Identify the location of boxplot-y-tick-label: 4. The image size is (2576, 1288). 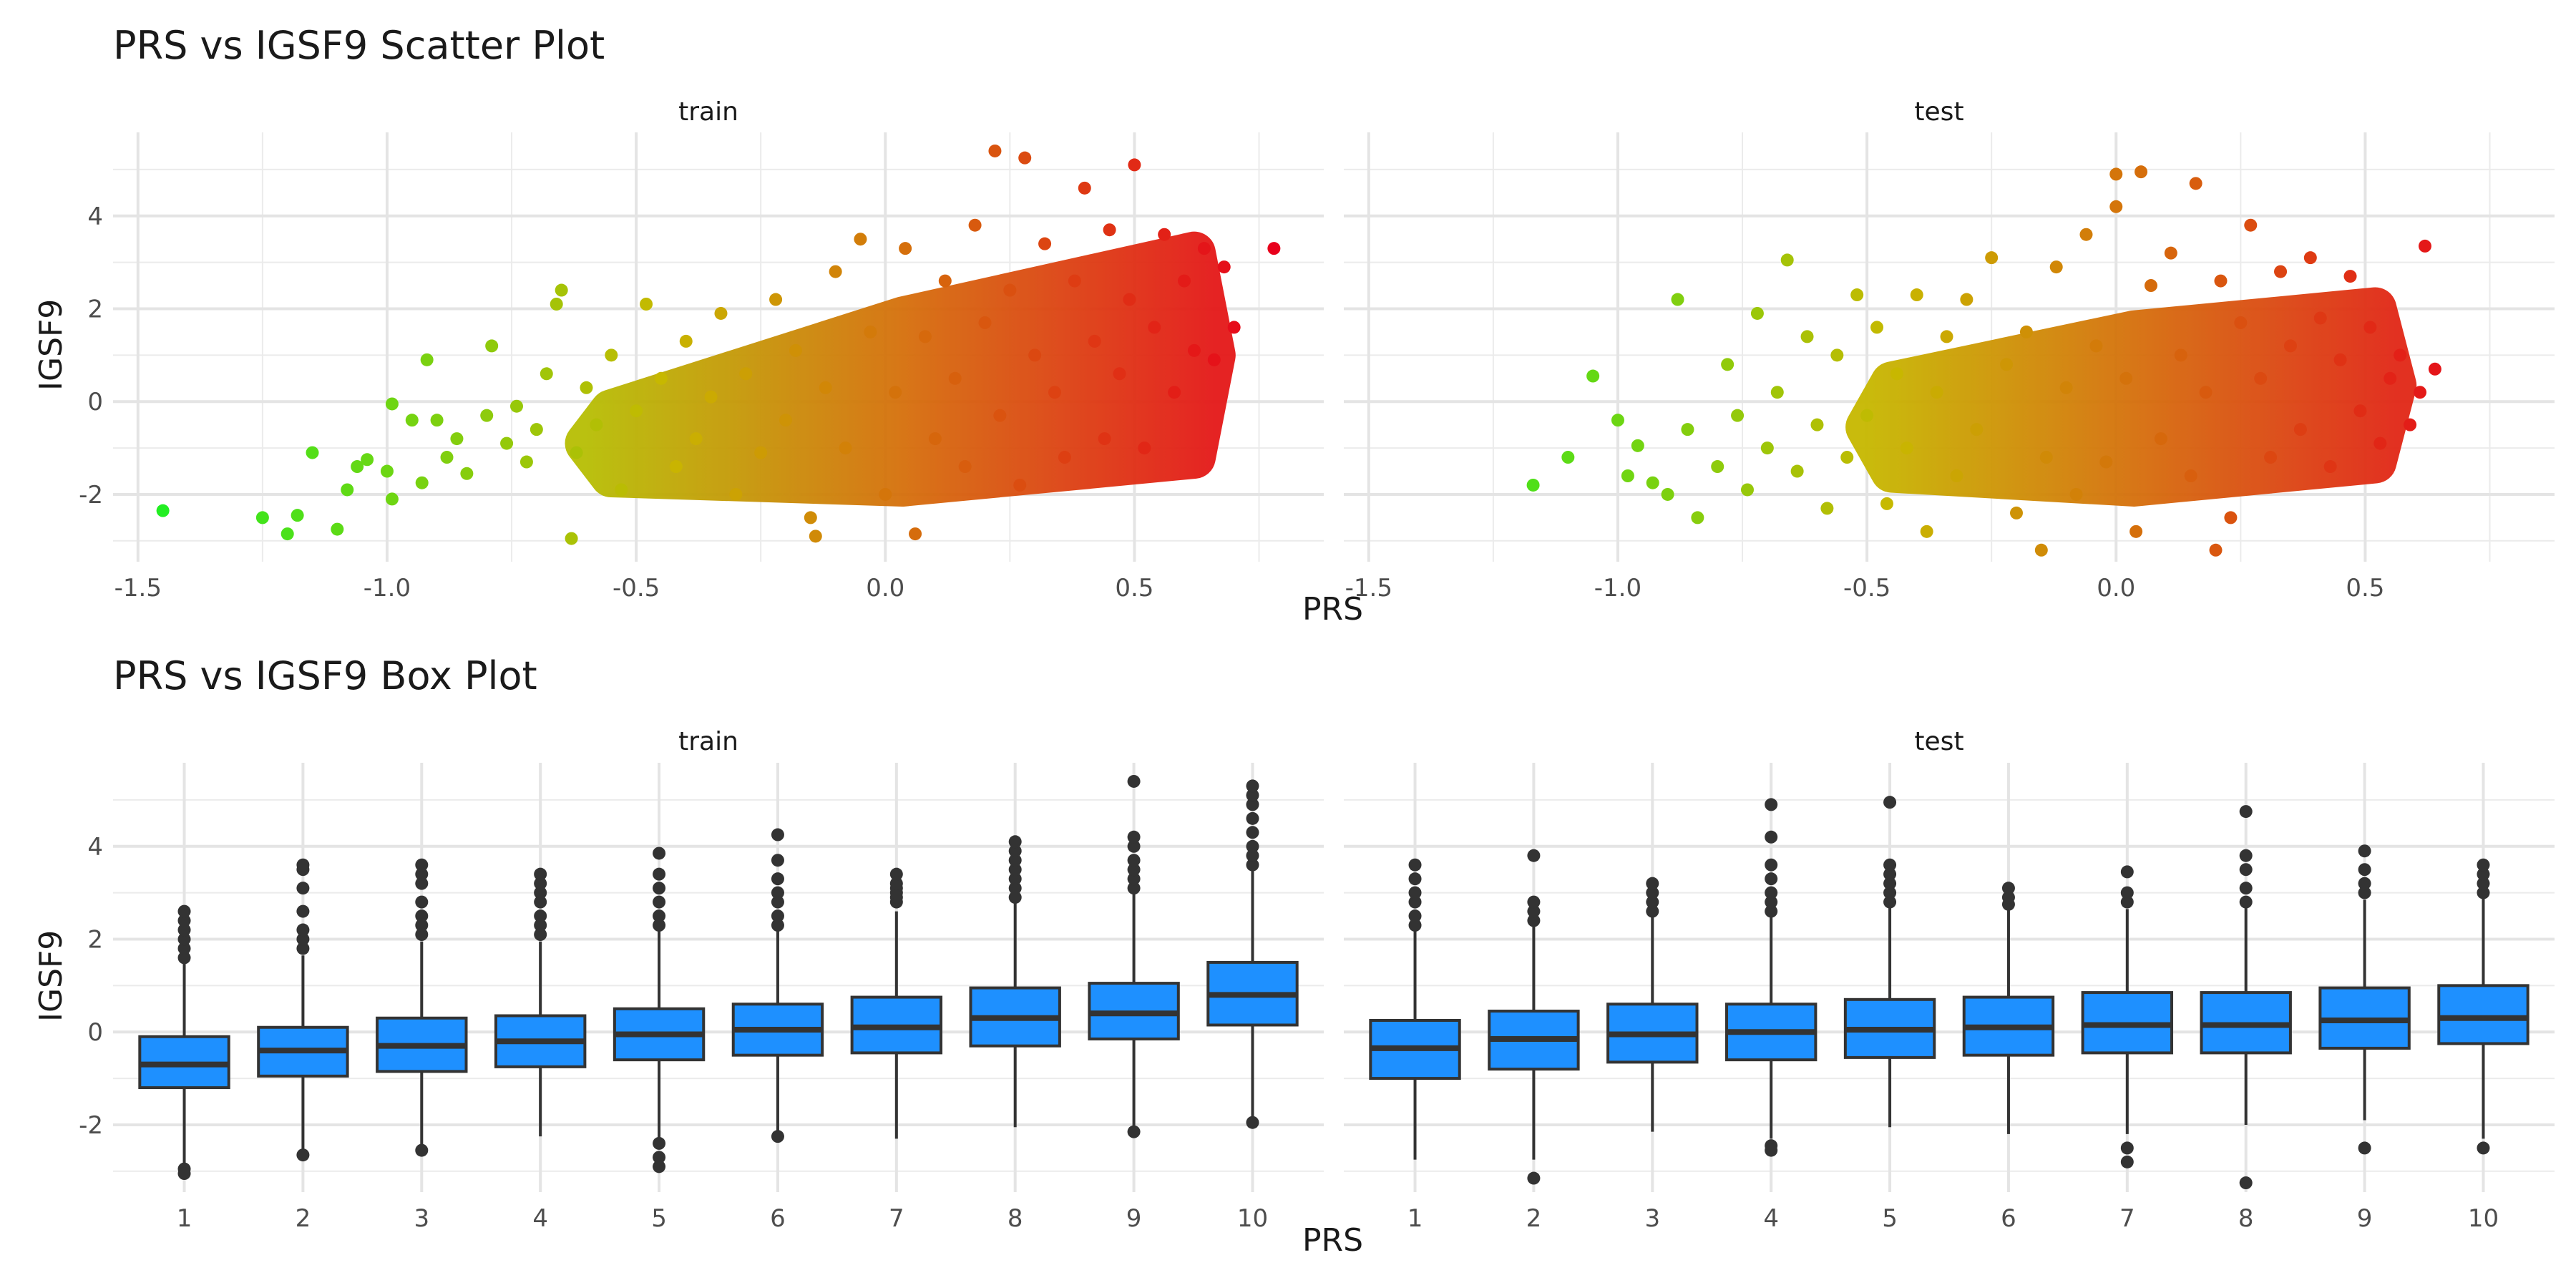
(95, 847).